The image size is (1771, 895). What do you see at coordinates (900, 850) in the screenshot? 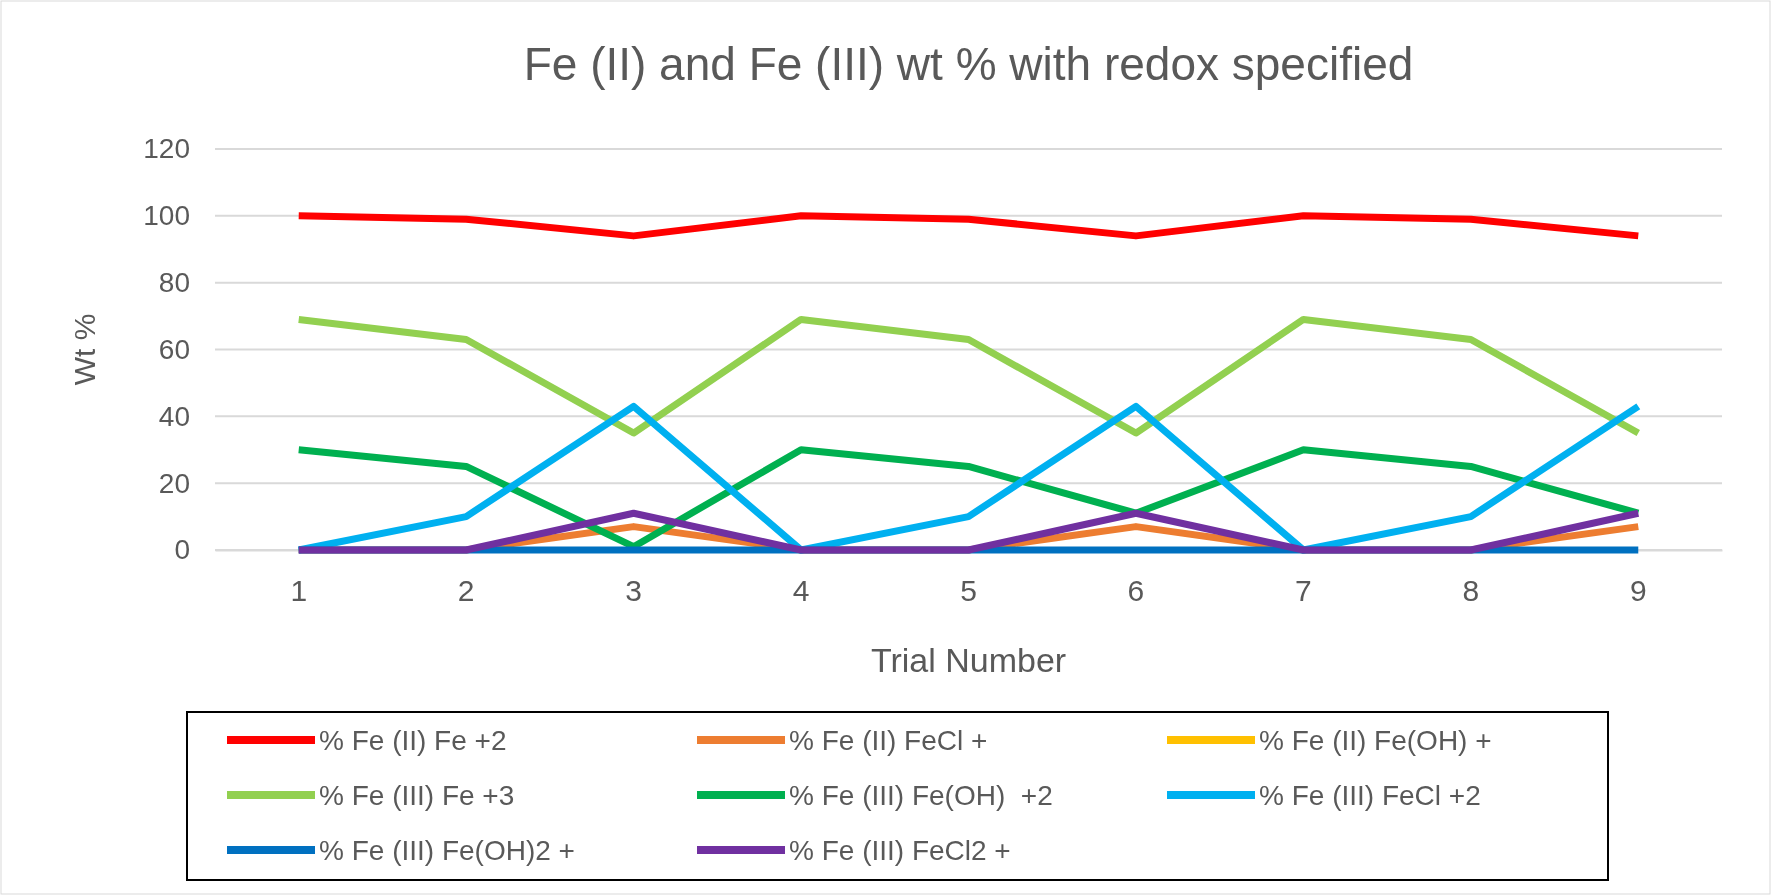
I see `legend-label: % Fe (III) FeCl2 +` at bounding box center [900, 850].